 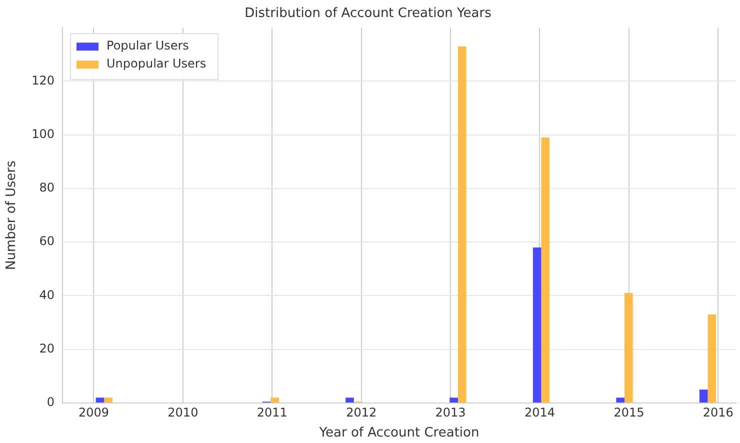 What do you see at coordinates (47, 187) in the screenshot?
I see `y-tick-label: 80` at bounding box center [47, 187].